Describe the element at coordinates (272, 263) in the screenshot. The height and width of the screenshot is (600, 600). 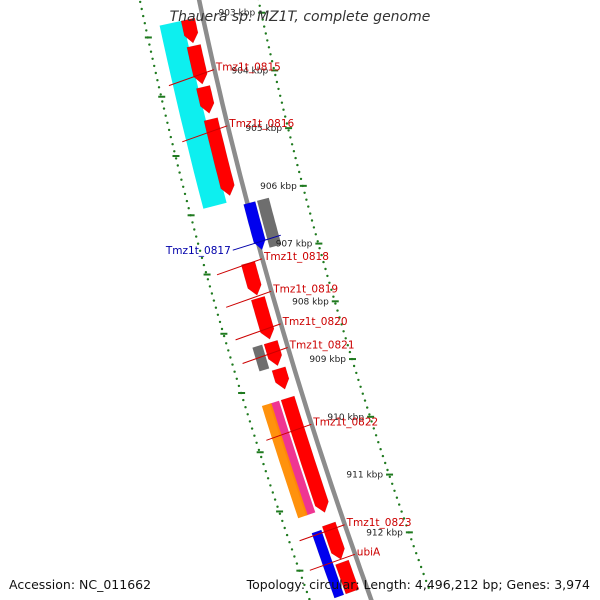
I see `gene-label-Tmz1t_0818: Tmz1t_0818` at that location.